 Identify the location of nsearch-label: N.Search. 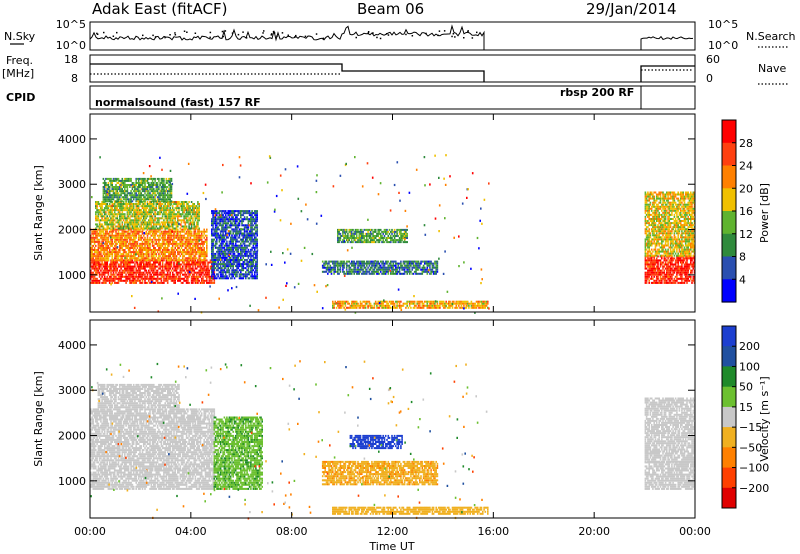
(771, 36).